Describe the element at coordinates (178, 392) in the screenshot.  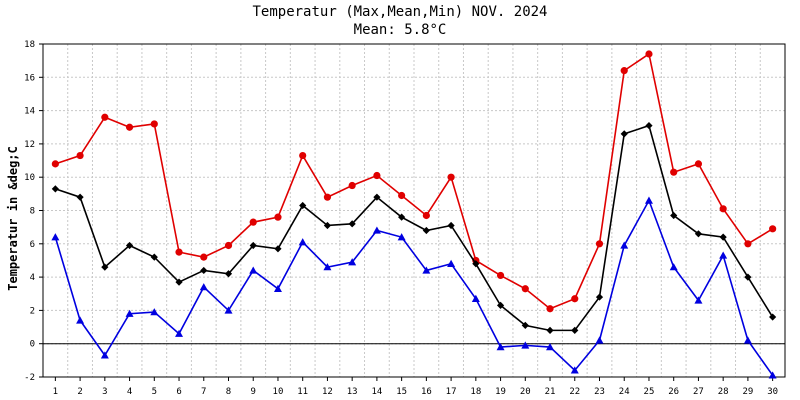
I see `x-tick-label: 6` at that location.